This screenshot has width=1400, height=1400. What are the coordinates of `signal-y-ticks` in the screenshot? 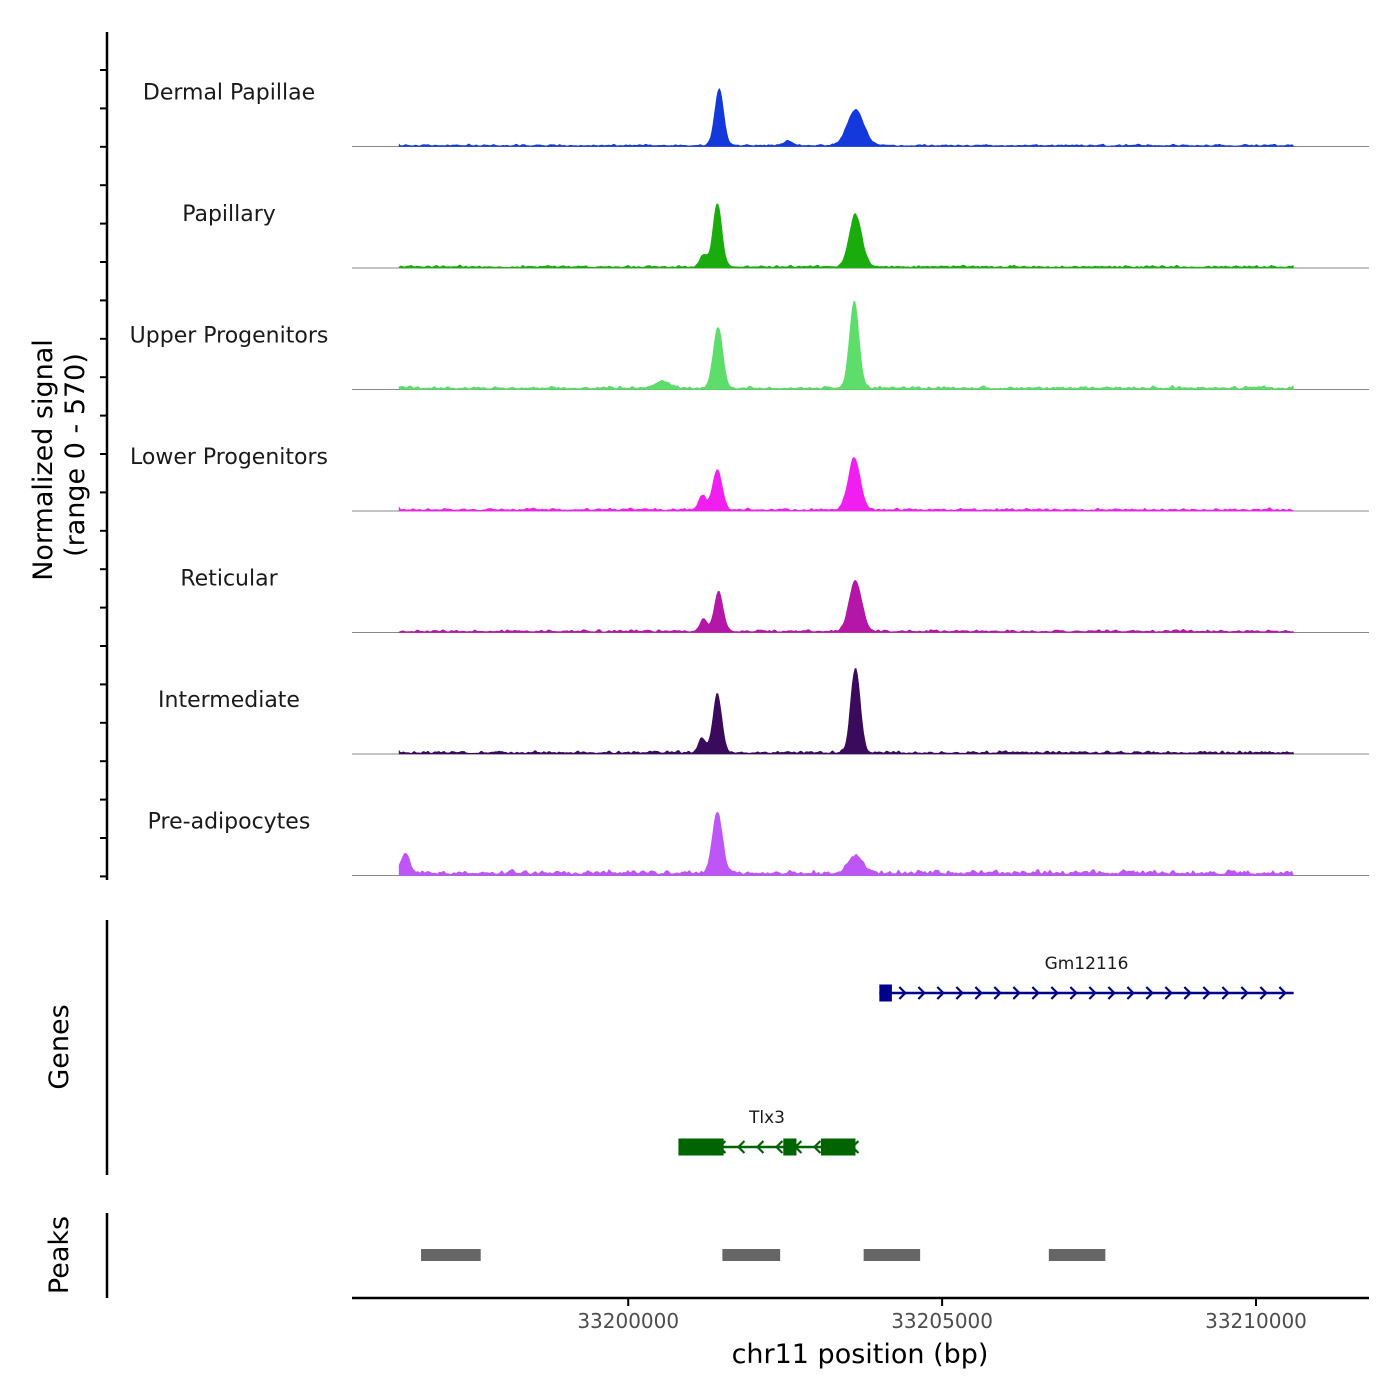 It's located at (103, 473).